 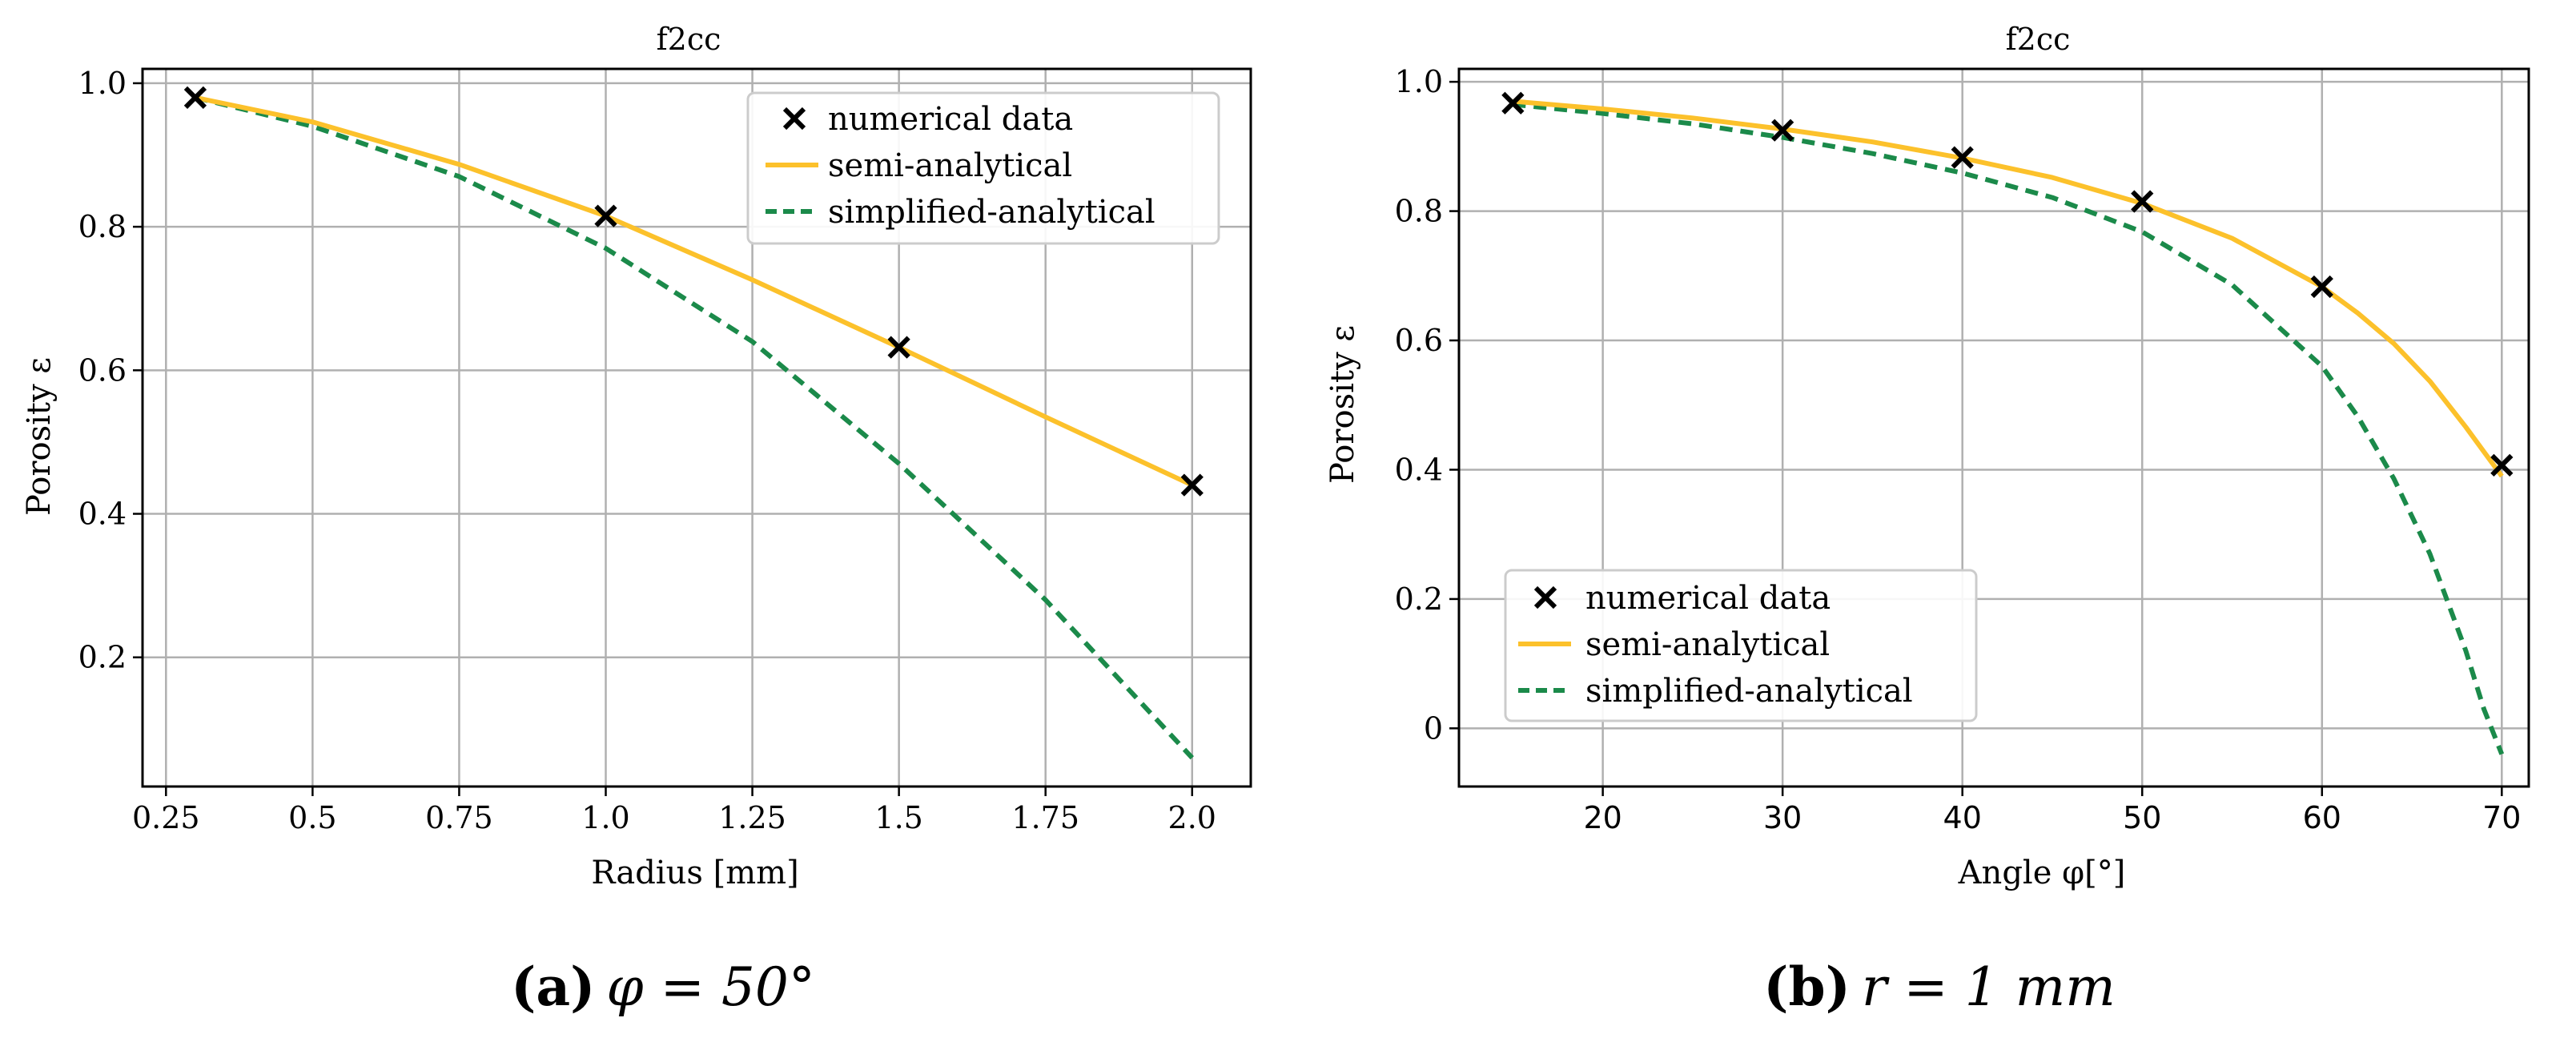 I want to click on y-tick-label-a: 1.0, so click(x=102, y=83).